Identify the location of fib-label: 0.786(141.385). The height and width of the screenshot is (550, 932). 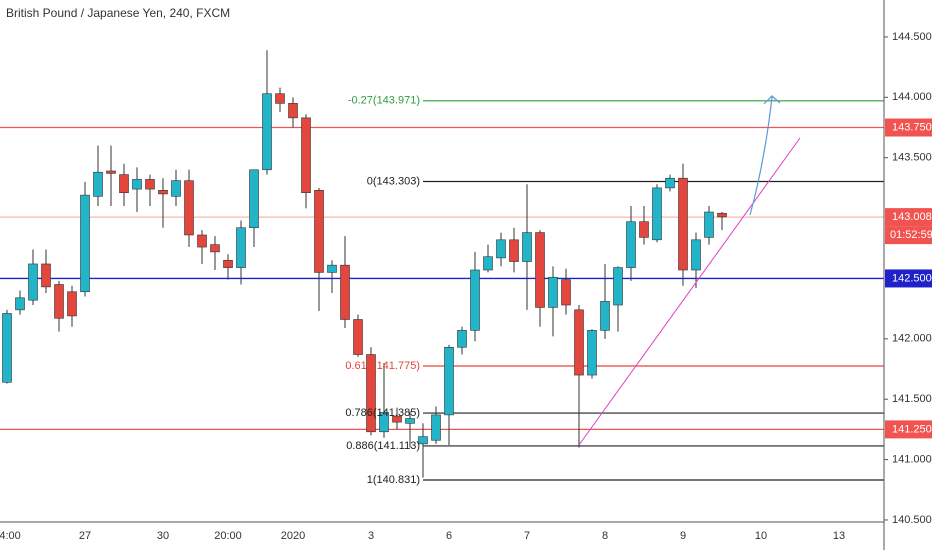
(382, 413).